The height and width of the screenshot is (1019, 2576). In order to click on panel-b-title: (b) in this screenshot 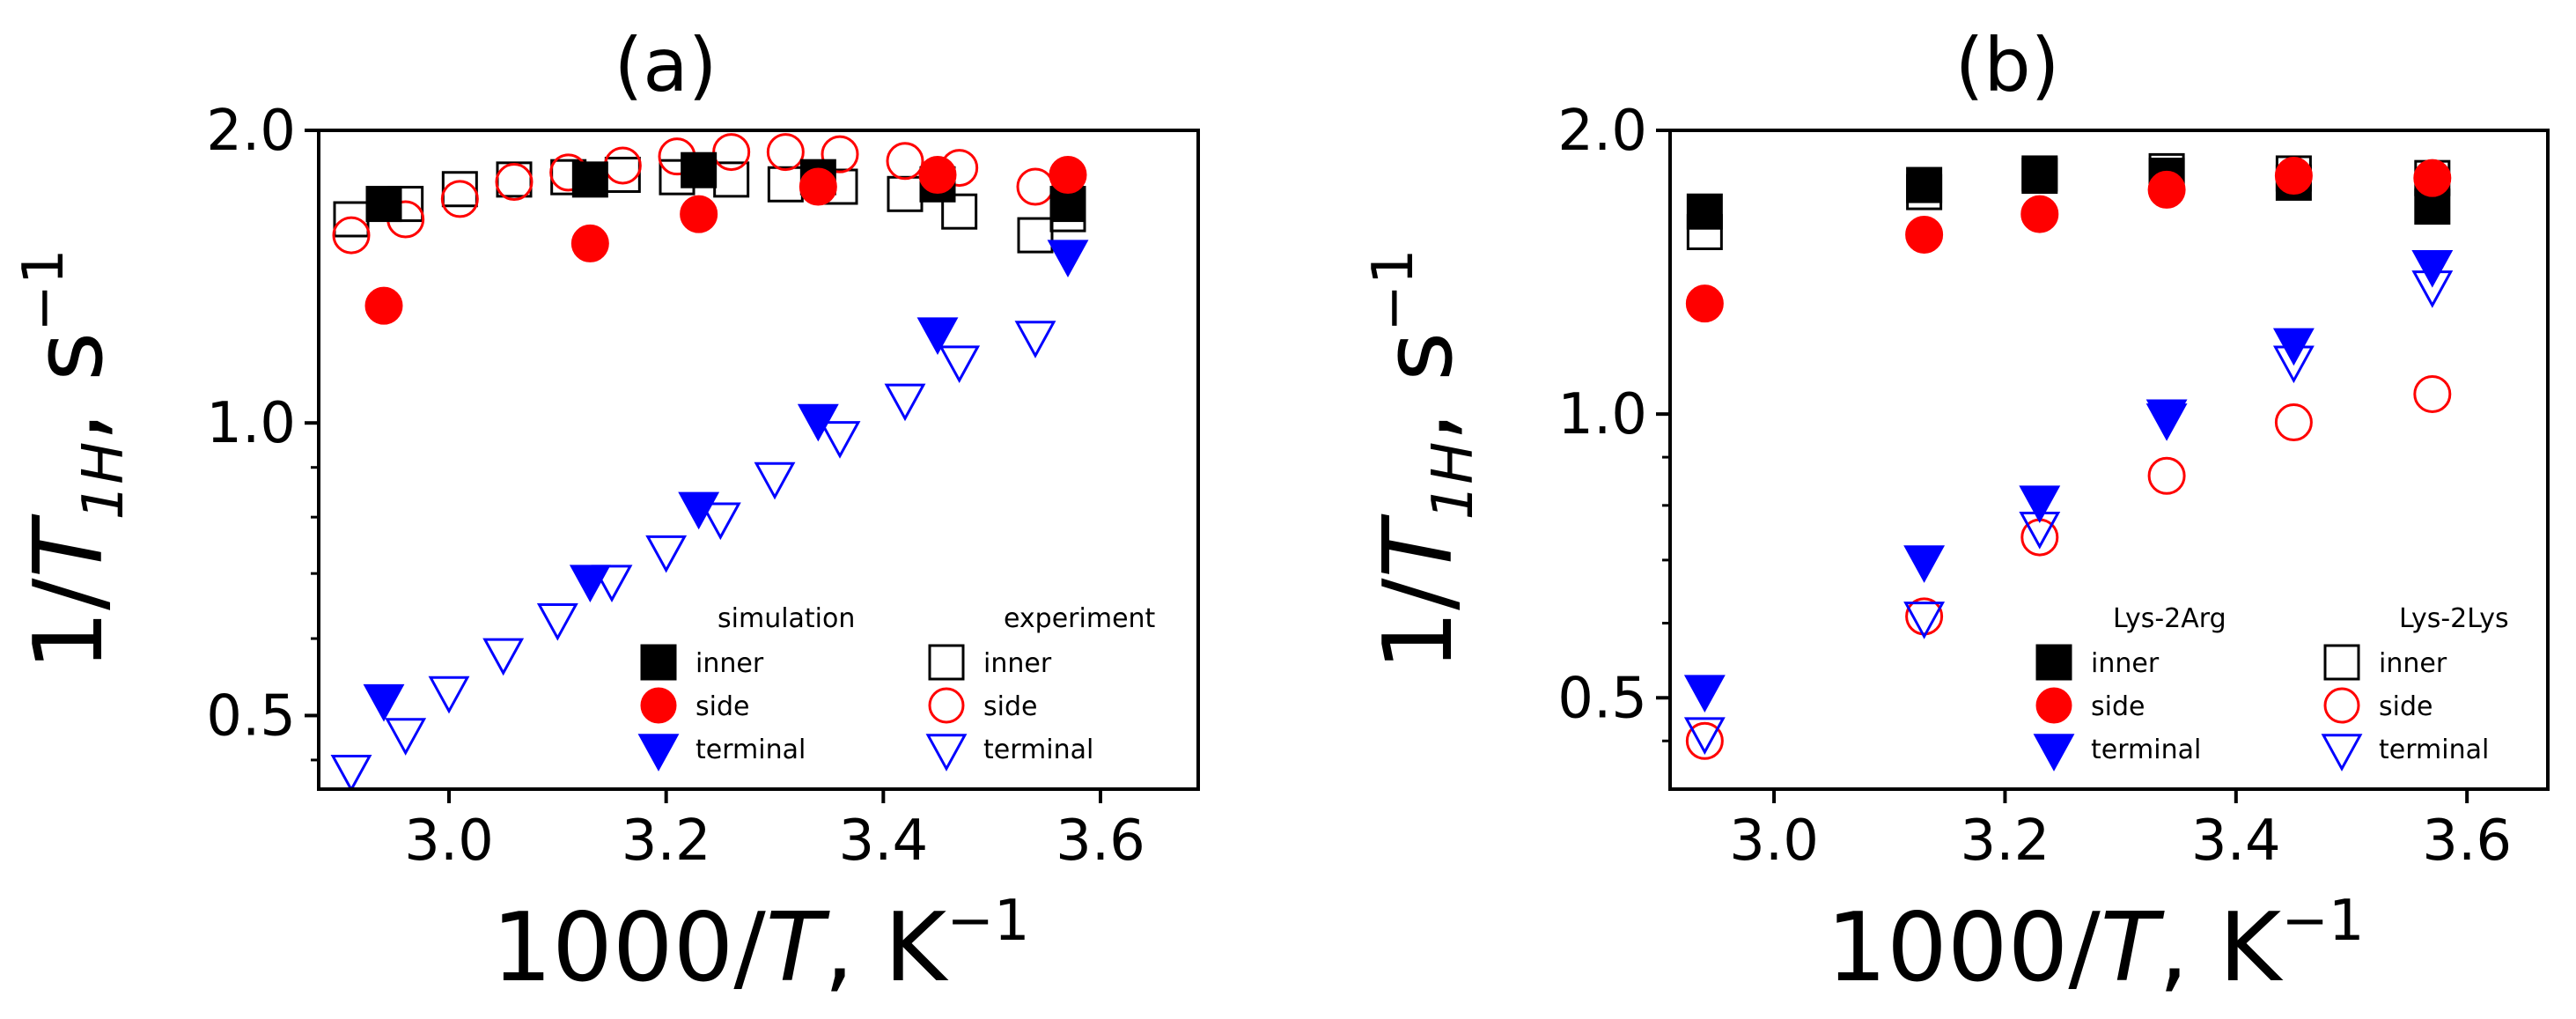, I will do `click(2007, 65)`.